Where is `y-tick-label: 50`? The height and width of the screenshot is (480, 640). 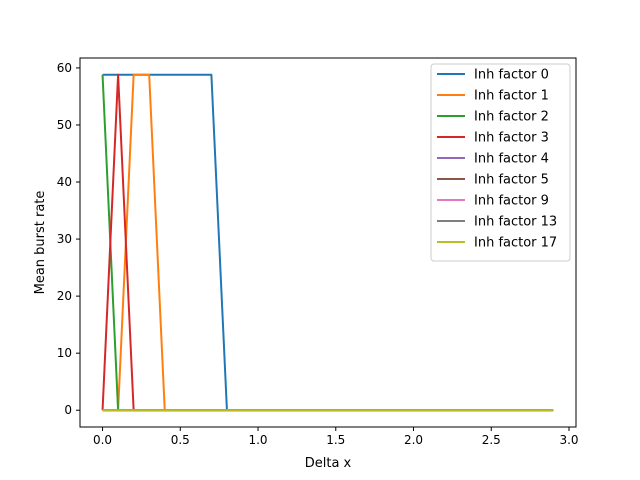
y-tick-label: 50 is located at coordinates (64, 125).